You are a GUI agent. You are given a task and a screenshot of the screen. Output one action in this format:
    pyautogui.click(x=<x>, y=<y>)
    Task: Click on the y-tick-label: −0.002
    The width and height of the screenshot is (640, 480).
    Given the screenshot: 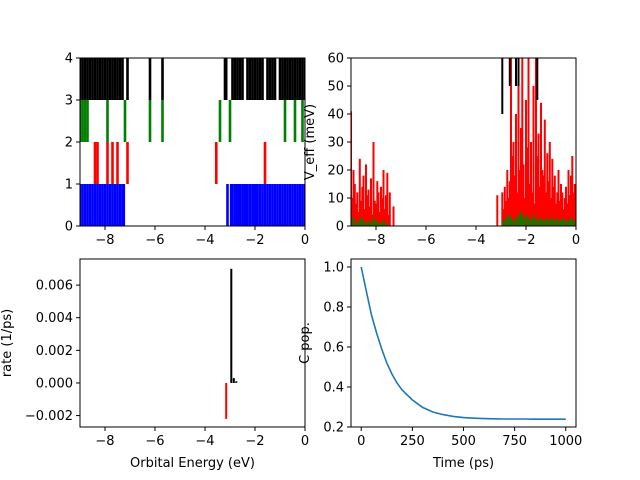 What is the action you would take?
    pyautogui.click(x=49, y=416)
    